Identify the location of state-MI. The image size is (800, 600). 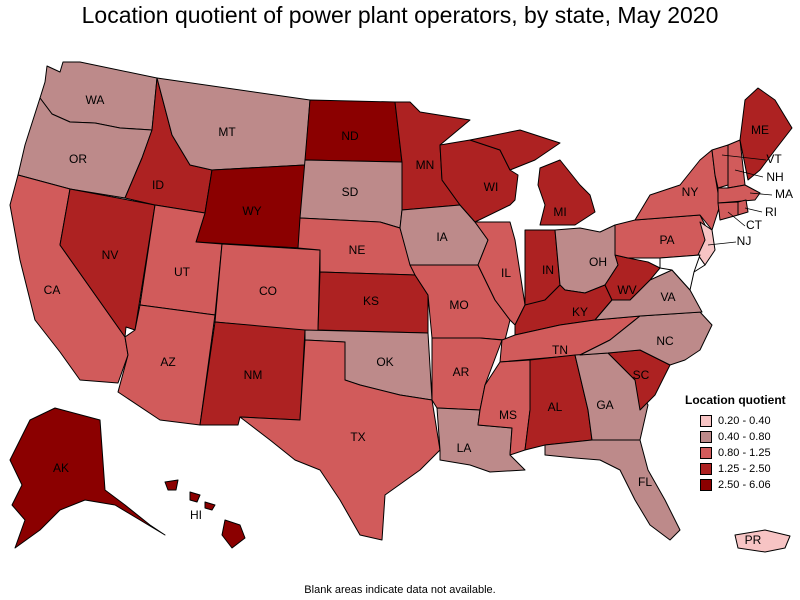
(532, 177).